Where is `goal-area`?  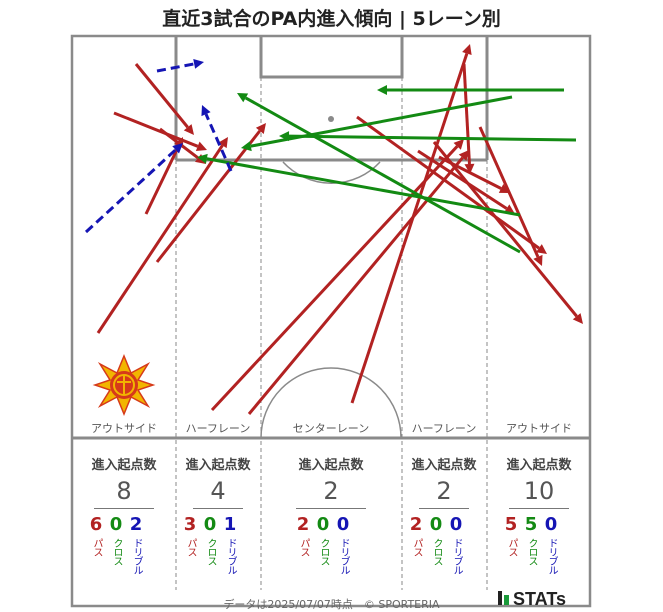 goal-area is located at coordinates (331, 57).